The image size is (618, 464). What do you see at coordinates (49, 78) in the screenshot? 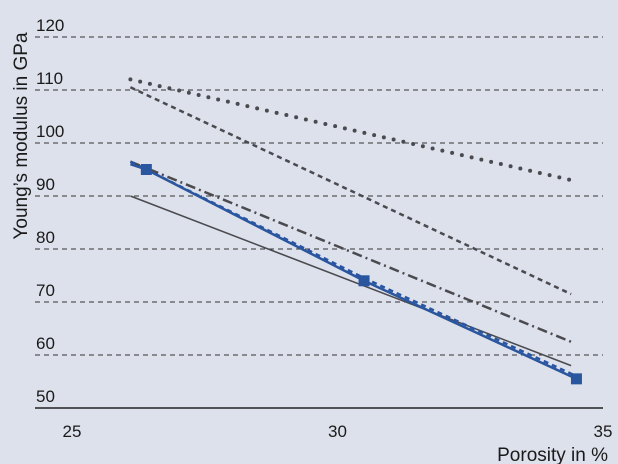
I see `y-tick-label-110: 110` at bounding box center [49, 78].